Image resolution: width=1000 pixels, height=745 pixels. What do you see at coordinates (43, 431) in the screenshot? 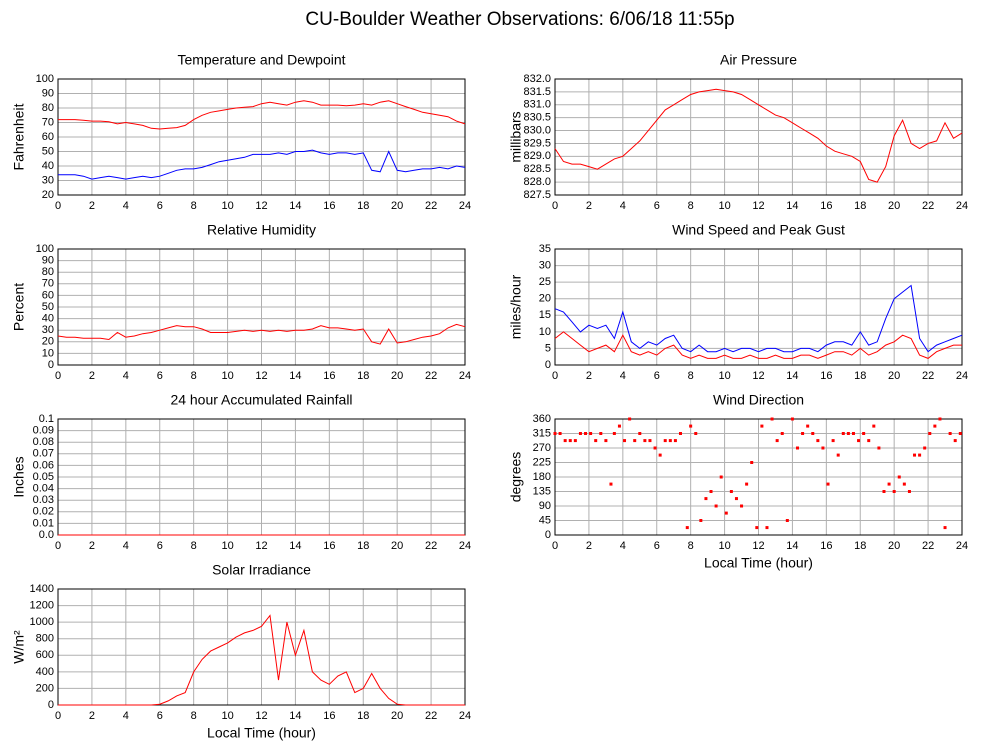
I see `y-tick-label: 0.09` at bounding box center [43, 431].